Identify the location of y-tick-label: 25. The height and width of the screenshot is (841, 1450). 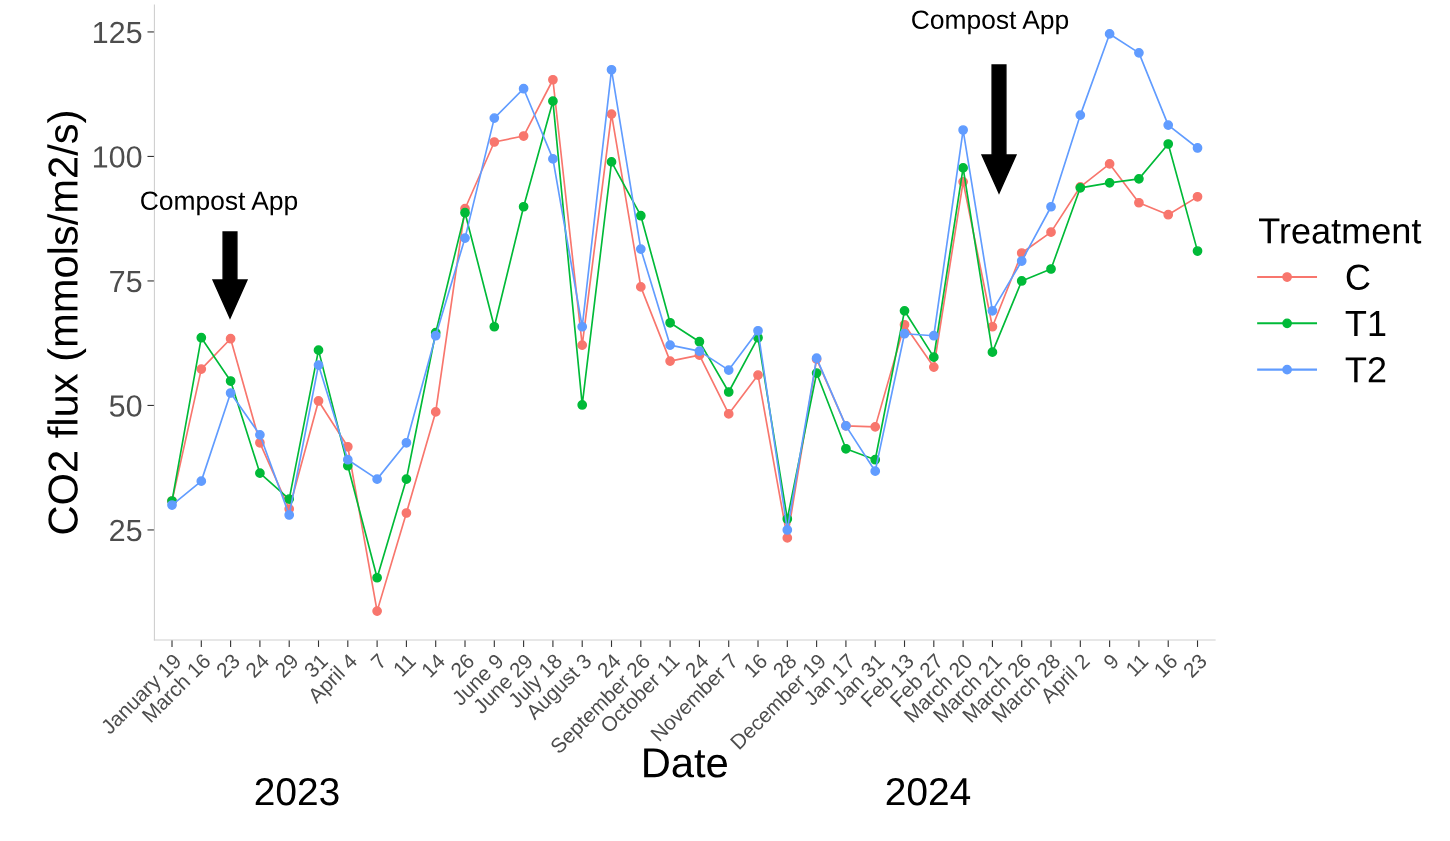
(126, 530).